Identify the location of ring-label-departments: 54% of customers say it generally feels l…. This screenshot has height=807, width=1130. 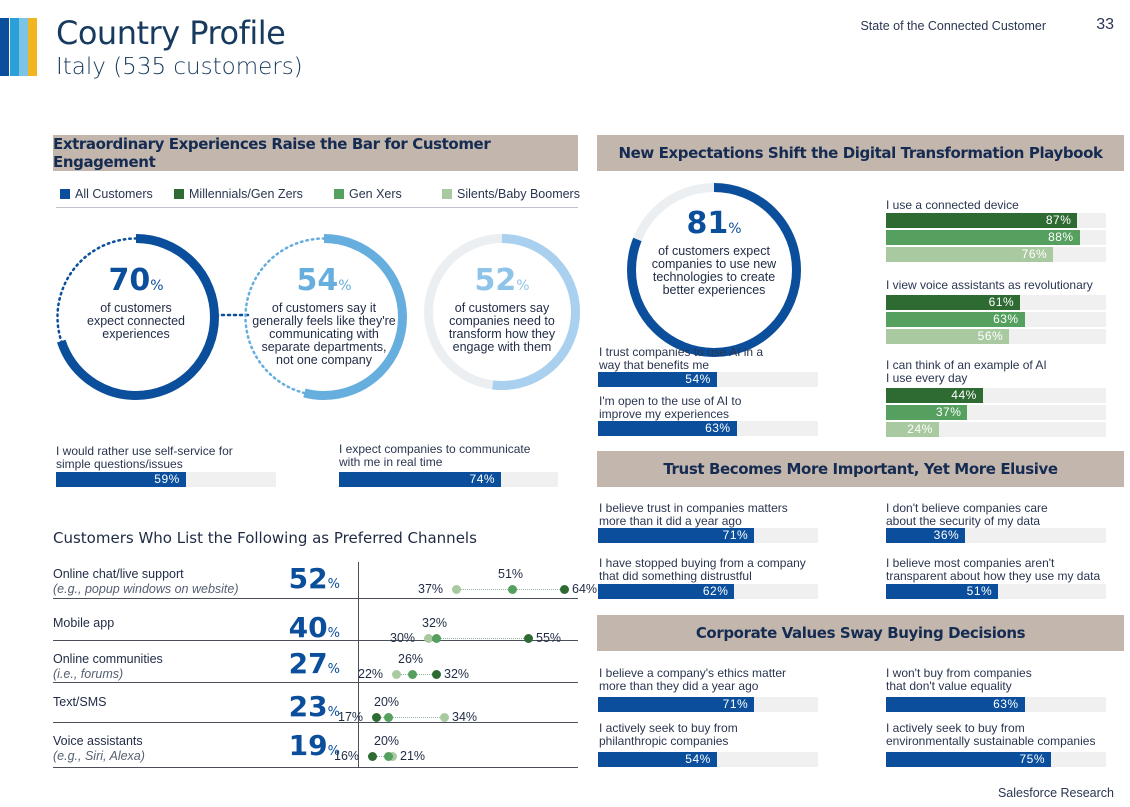
(324, 316).